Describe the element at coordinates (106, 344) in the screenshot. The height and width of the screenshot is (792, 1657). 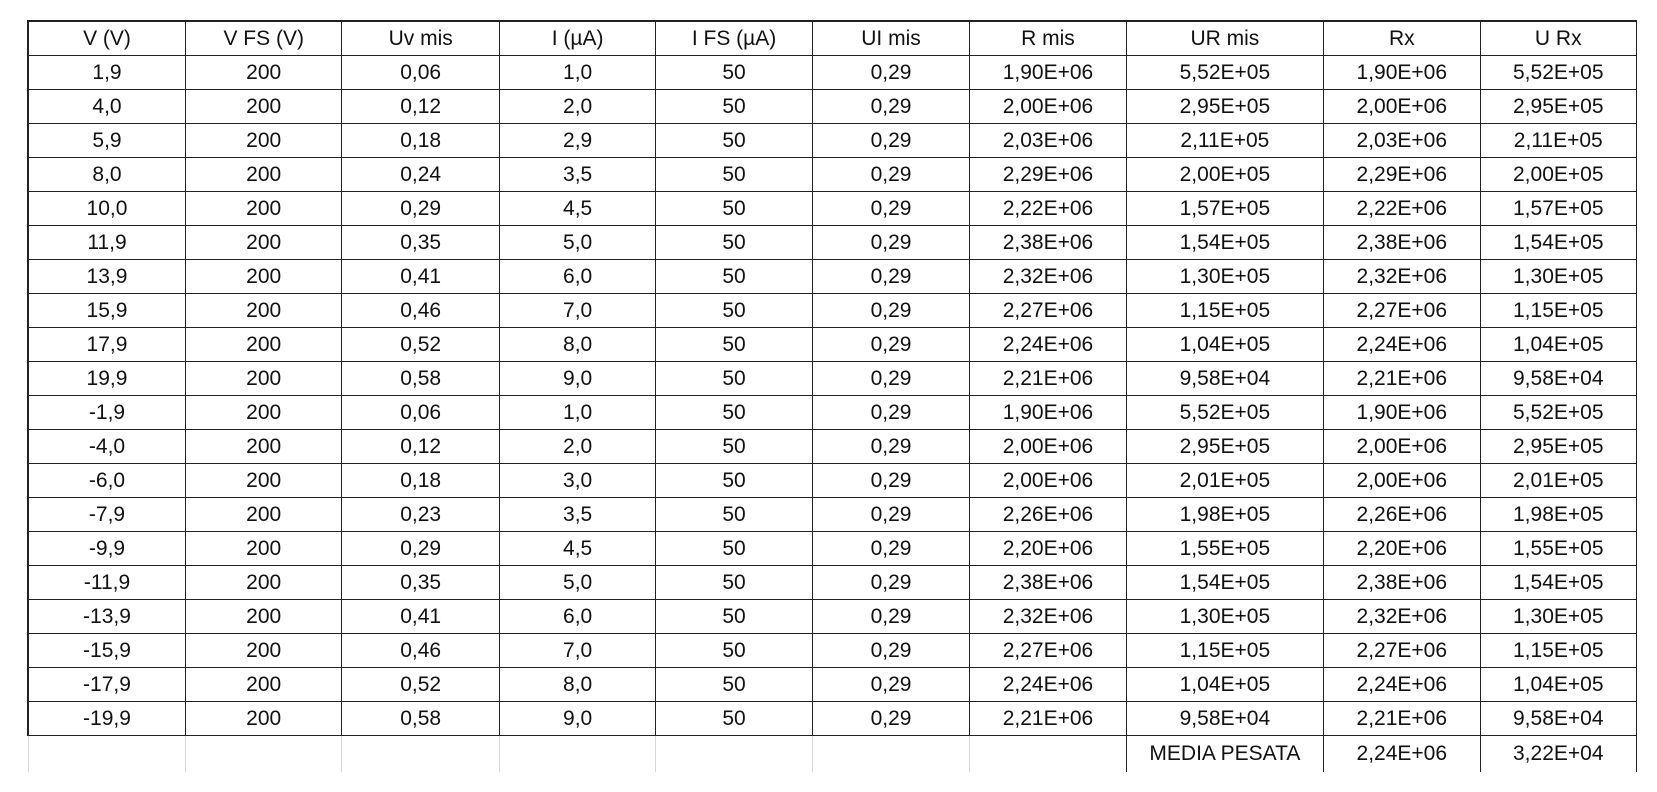
I see `table-cell: 17,9` at that location.